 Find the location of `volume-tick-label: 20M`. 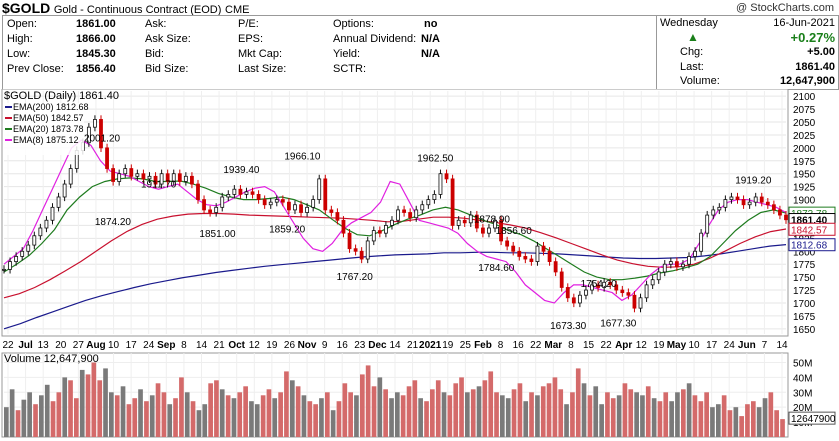

volume-tick-label: 20M is located at coordinates (802, 408).